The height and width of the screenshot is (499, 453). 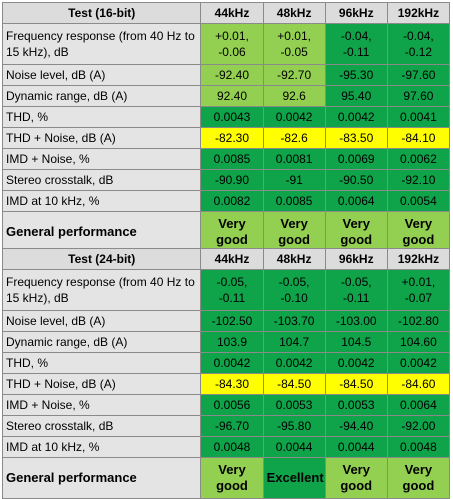 I want to click on value-cell: -103.00, so click(x=356, y=321).